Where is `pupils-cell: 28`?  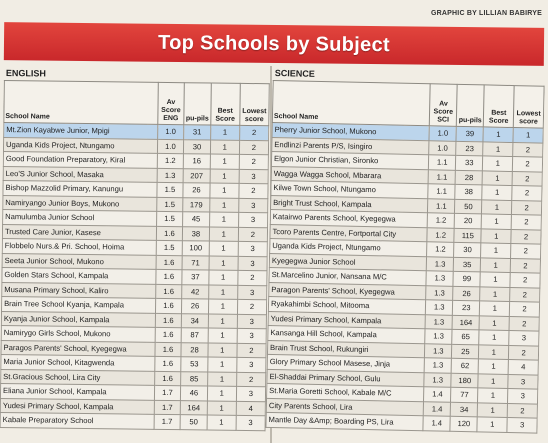
pupils-cell: 28 is located at coordinates (194, 350).